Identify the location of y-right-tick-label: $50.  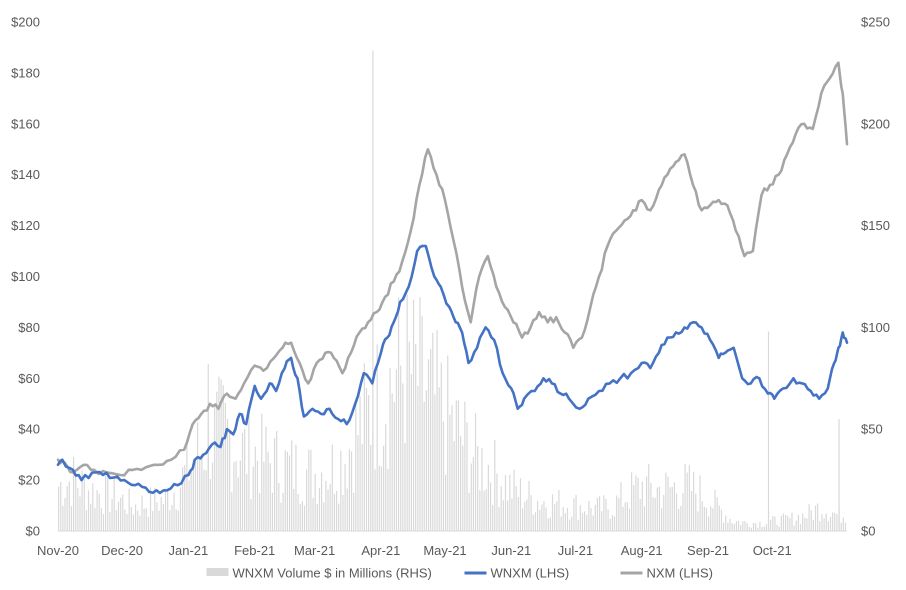
(872, 429).